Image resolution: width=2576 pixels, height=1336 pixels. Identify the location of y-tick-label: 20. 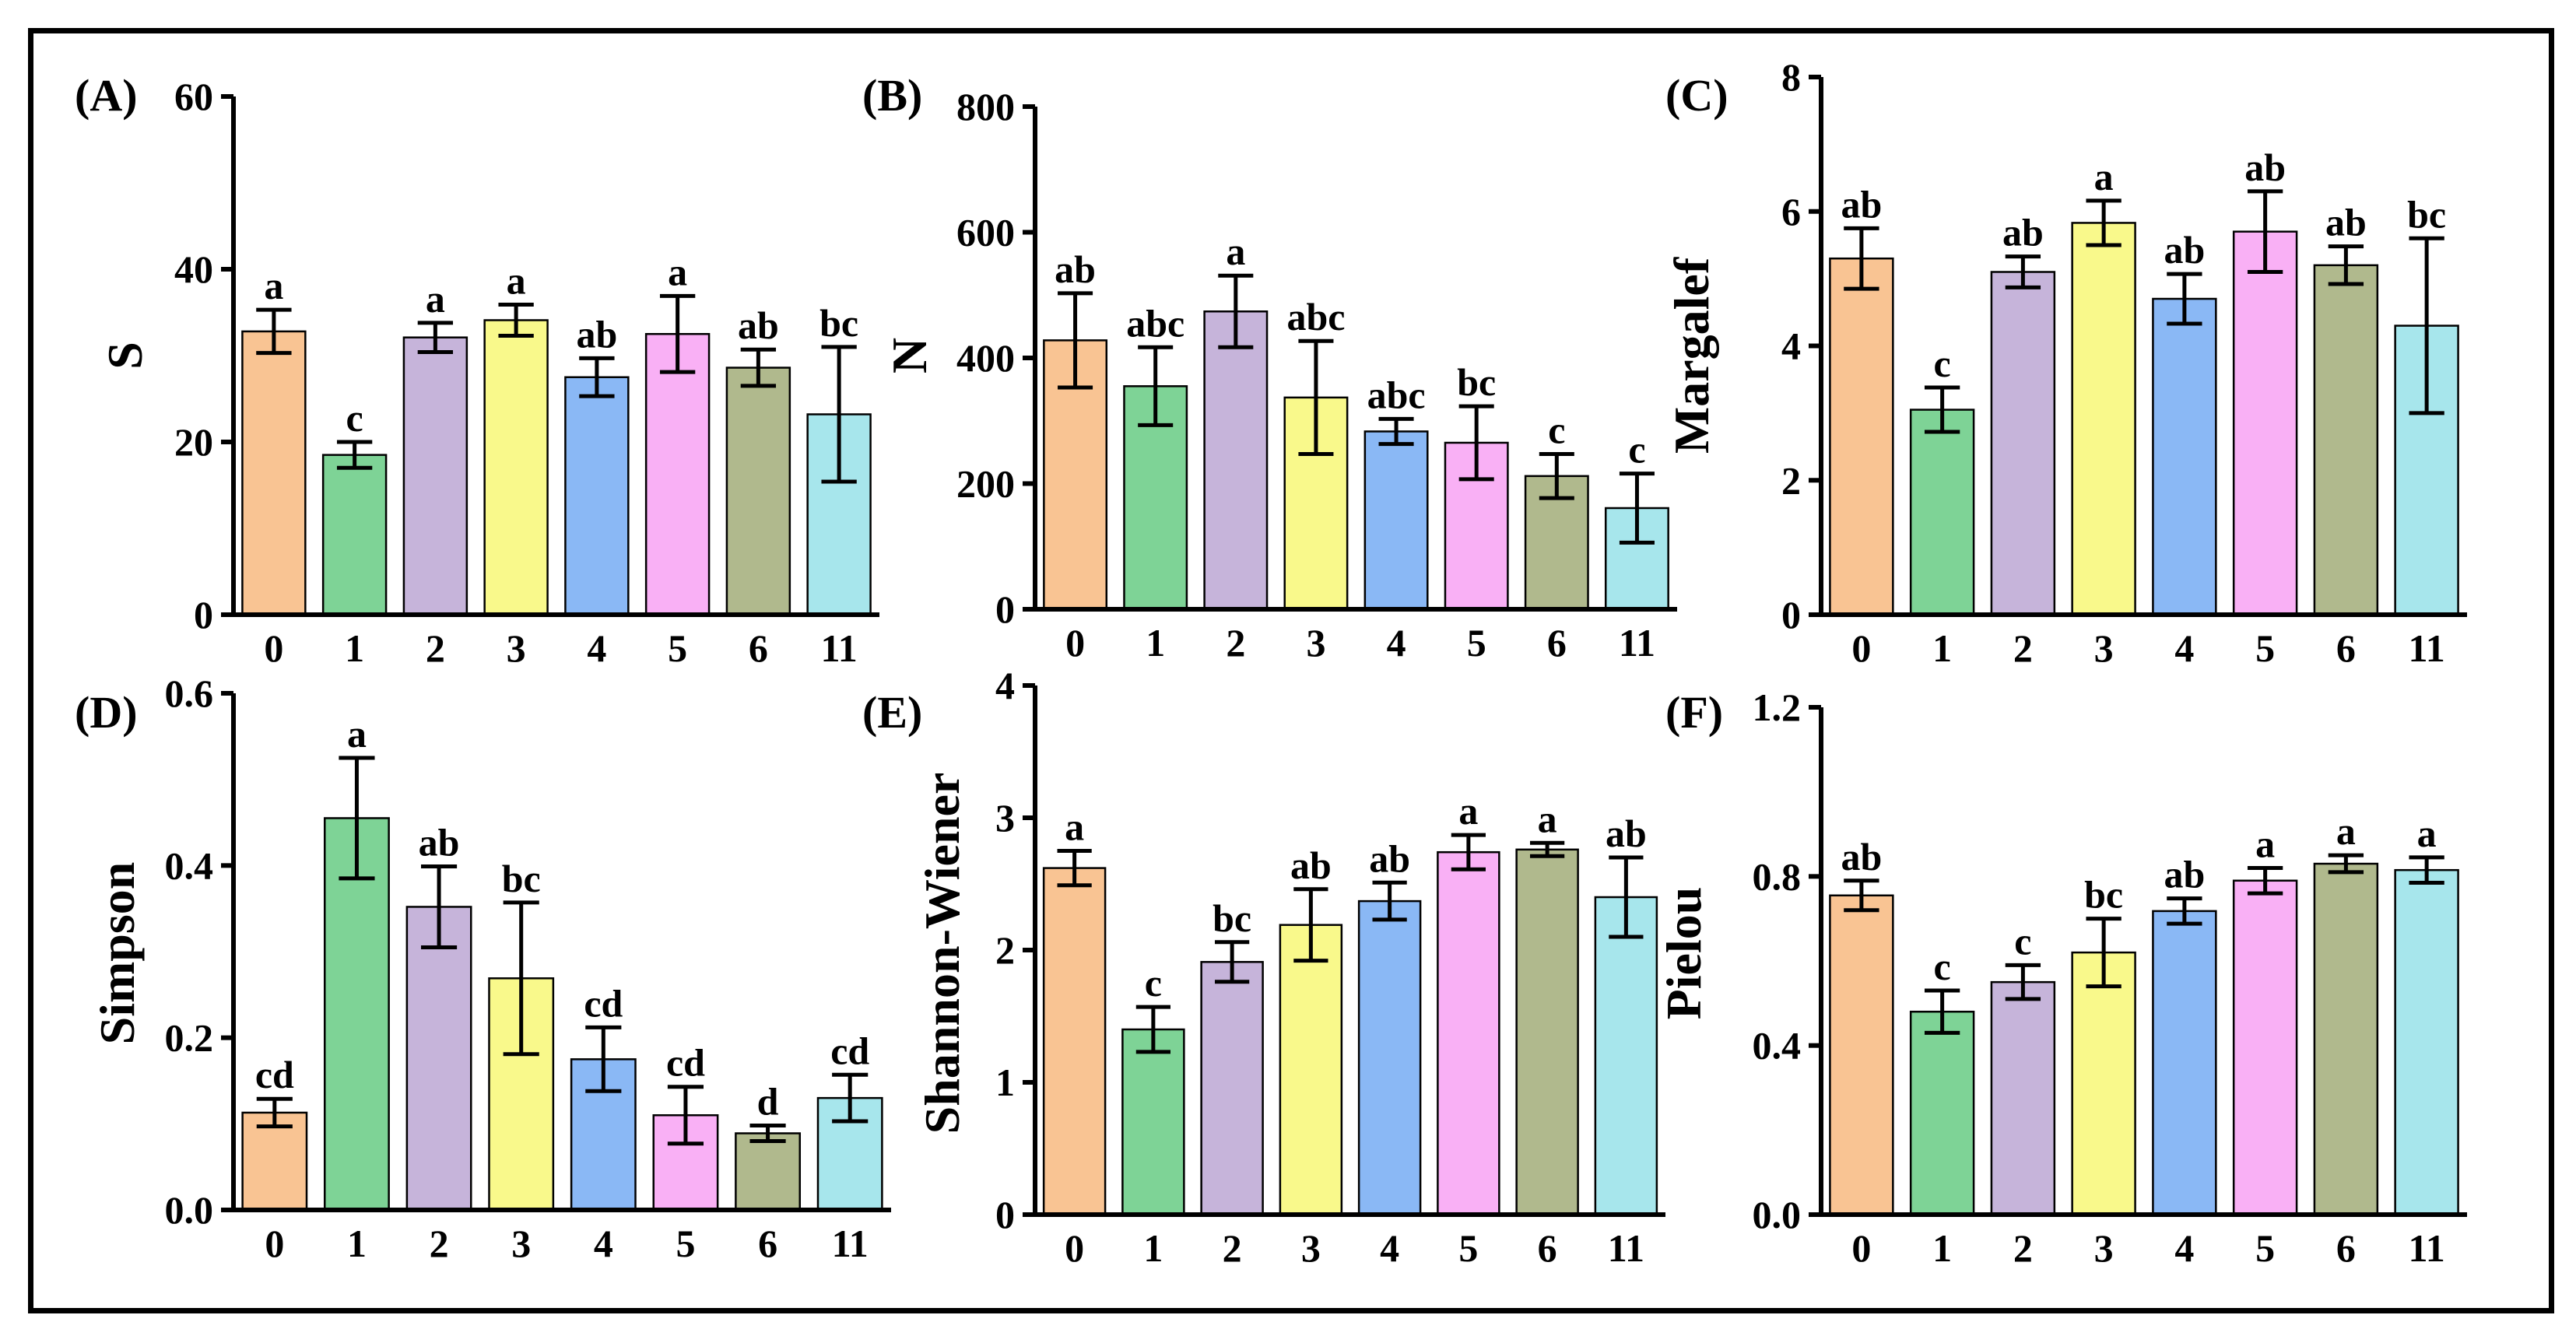
(194, 442).